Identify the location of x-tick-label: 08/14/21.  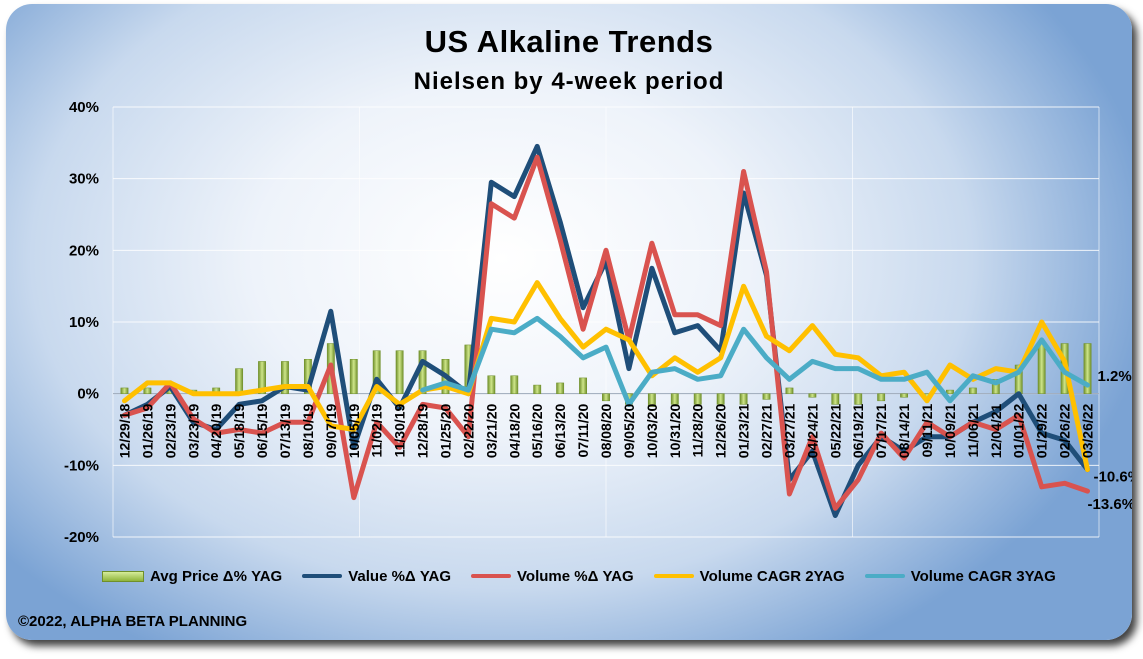
(904, 430).